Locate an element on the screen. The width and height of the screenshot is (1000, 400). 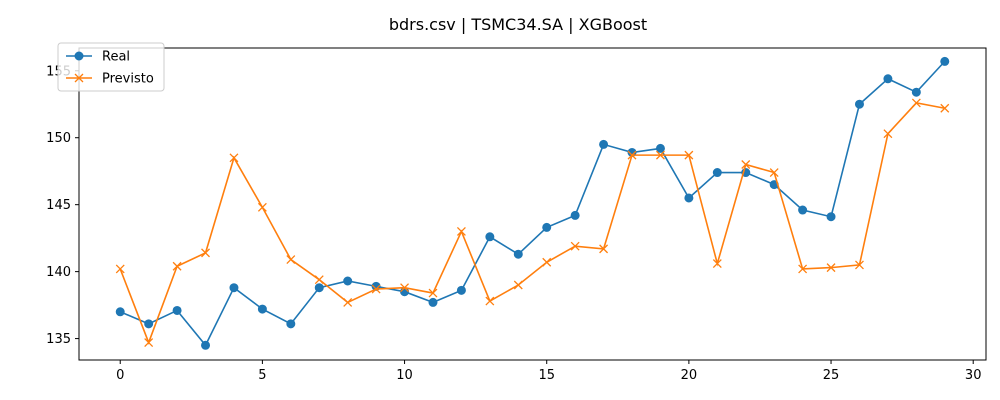
x-tick-label: 10 is located at coordinates (404, 375).